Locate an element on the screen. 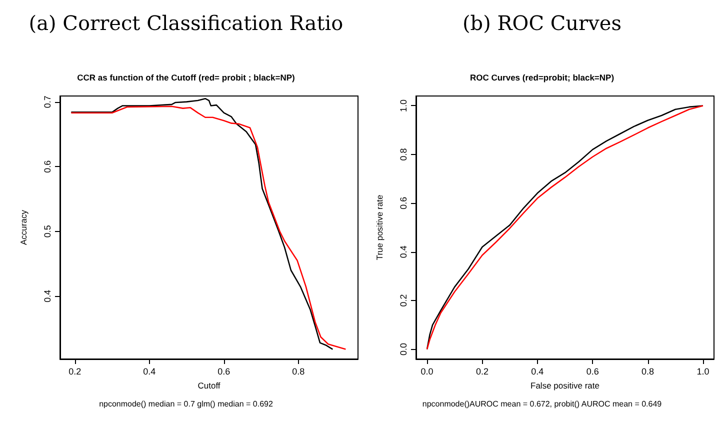 The height and width of the screenshot is (423, 728). y-tick-label: 0.8 is located at coordinates (403, 154).